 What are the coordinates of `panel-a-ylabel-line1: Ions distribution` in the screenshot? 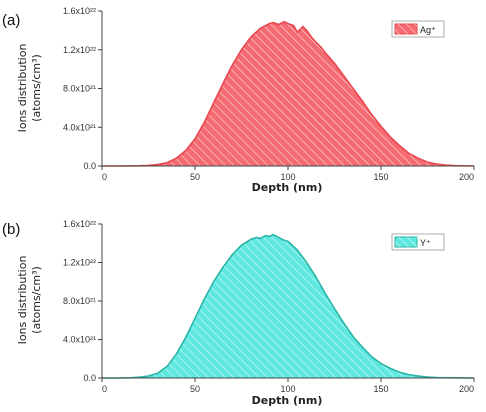 It's located at (22, 88).